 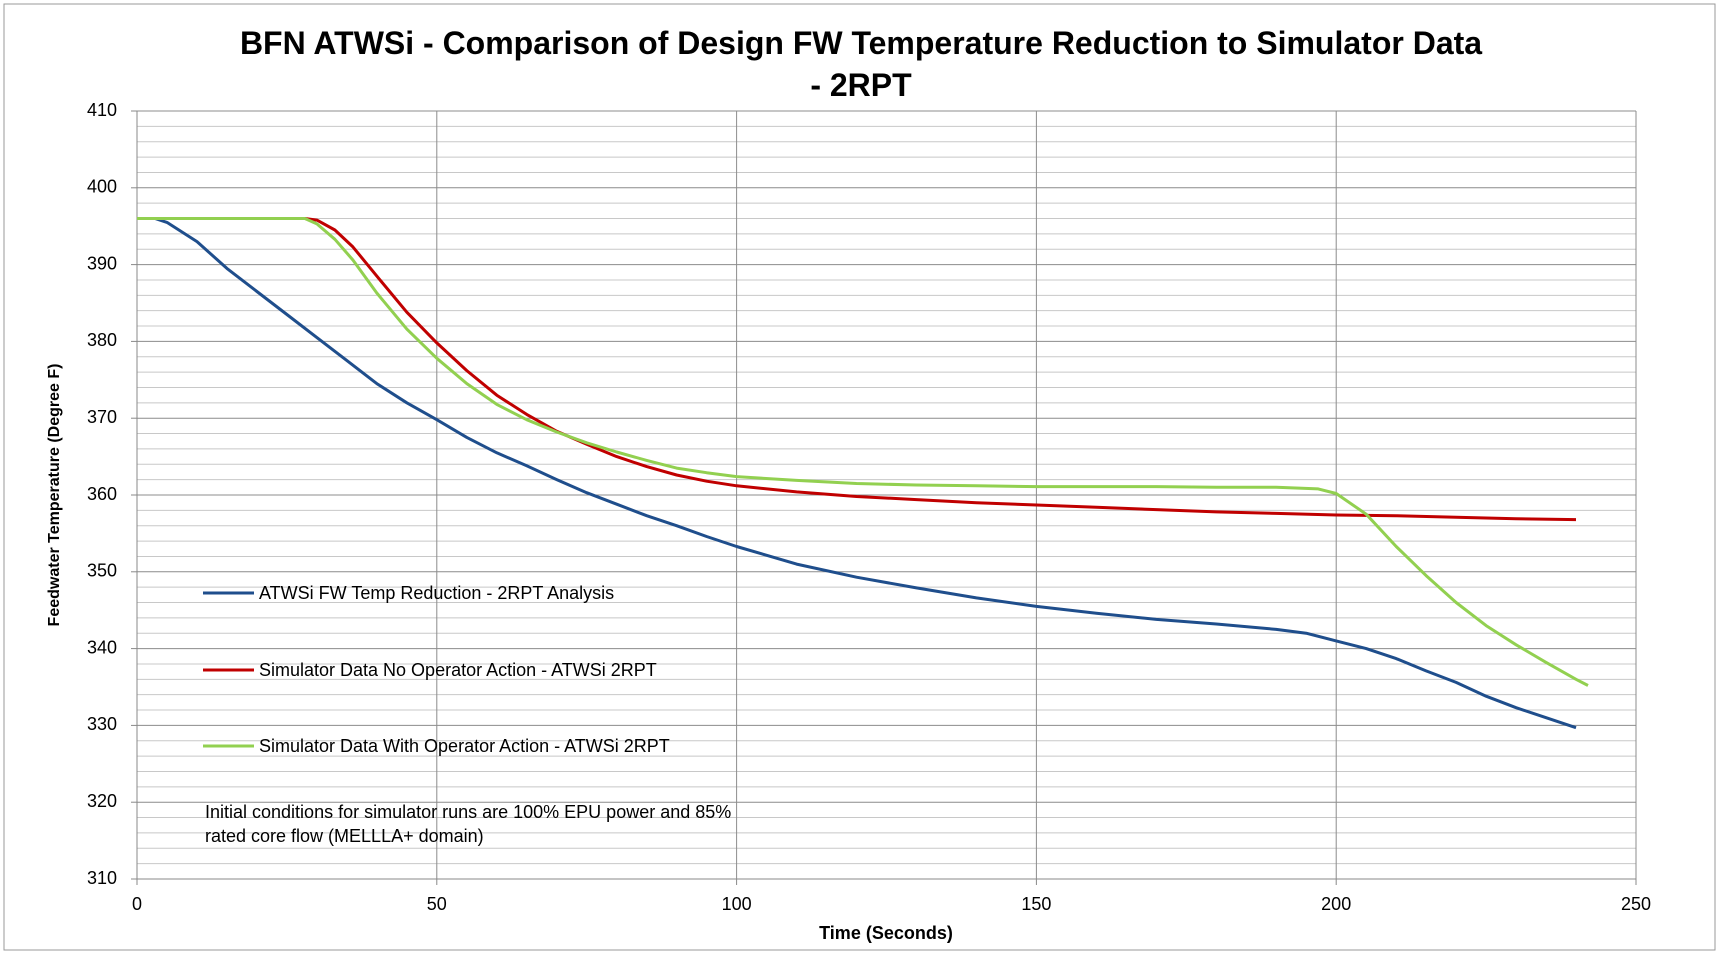 What do you see at coordinates (102, 724) in the screenshot?
I see `y-tick-label: 330` at bounding box center [102, 724].